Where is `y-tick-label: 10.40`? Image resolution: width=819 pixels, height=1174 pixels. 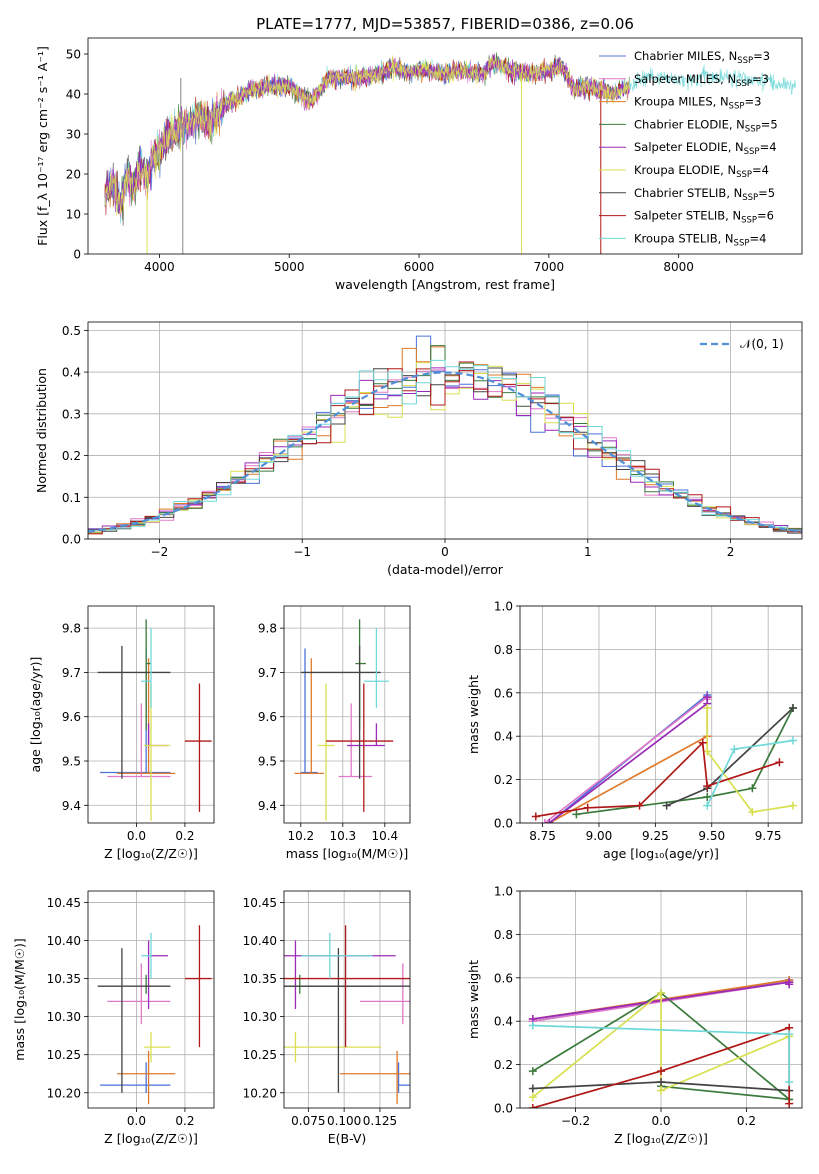 y-tick-label: 10.40 is located at coordinates (64, 941).